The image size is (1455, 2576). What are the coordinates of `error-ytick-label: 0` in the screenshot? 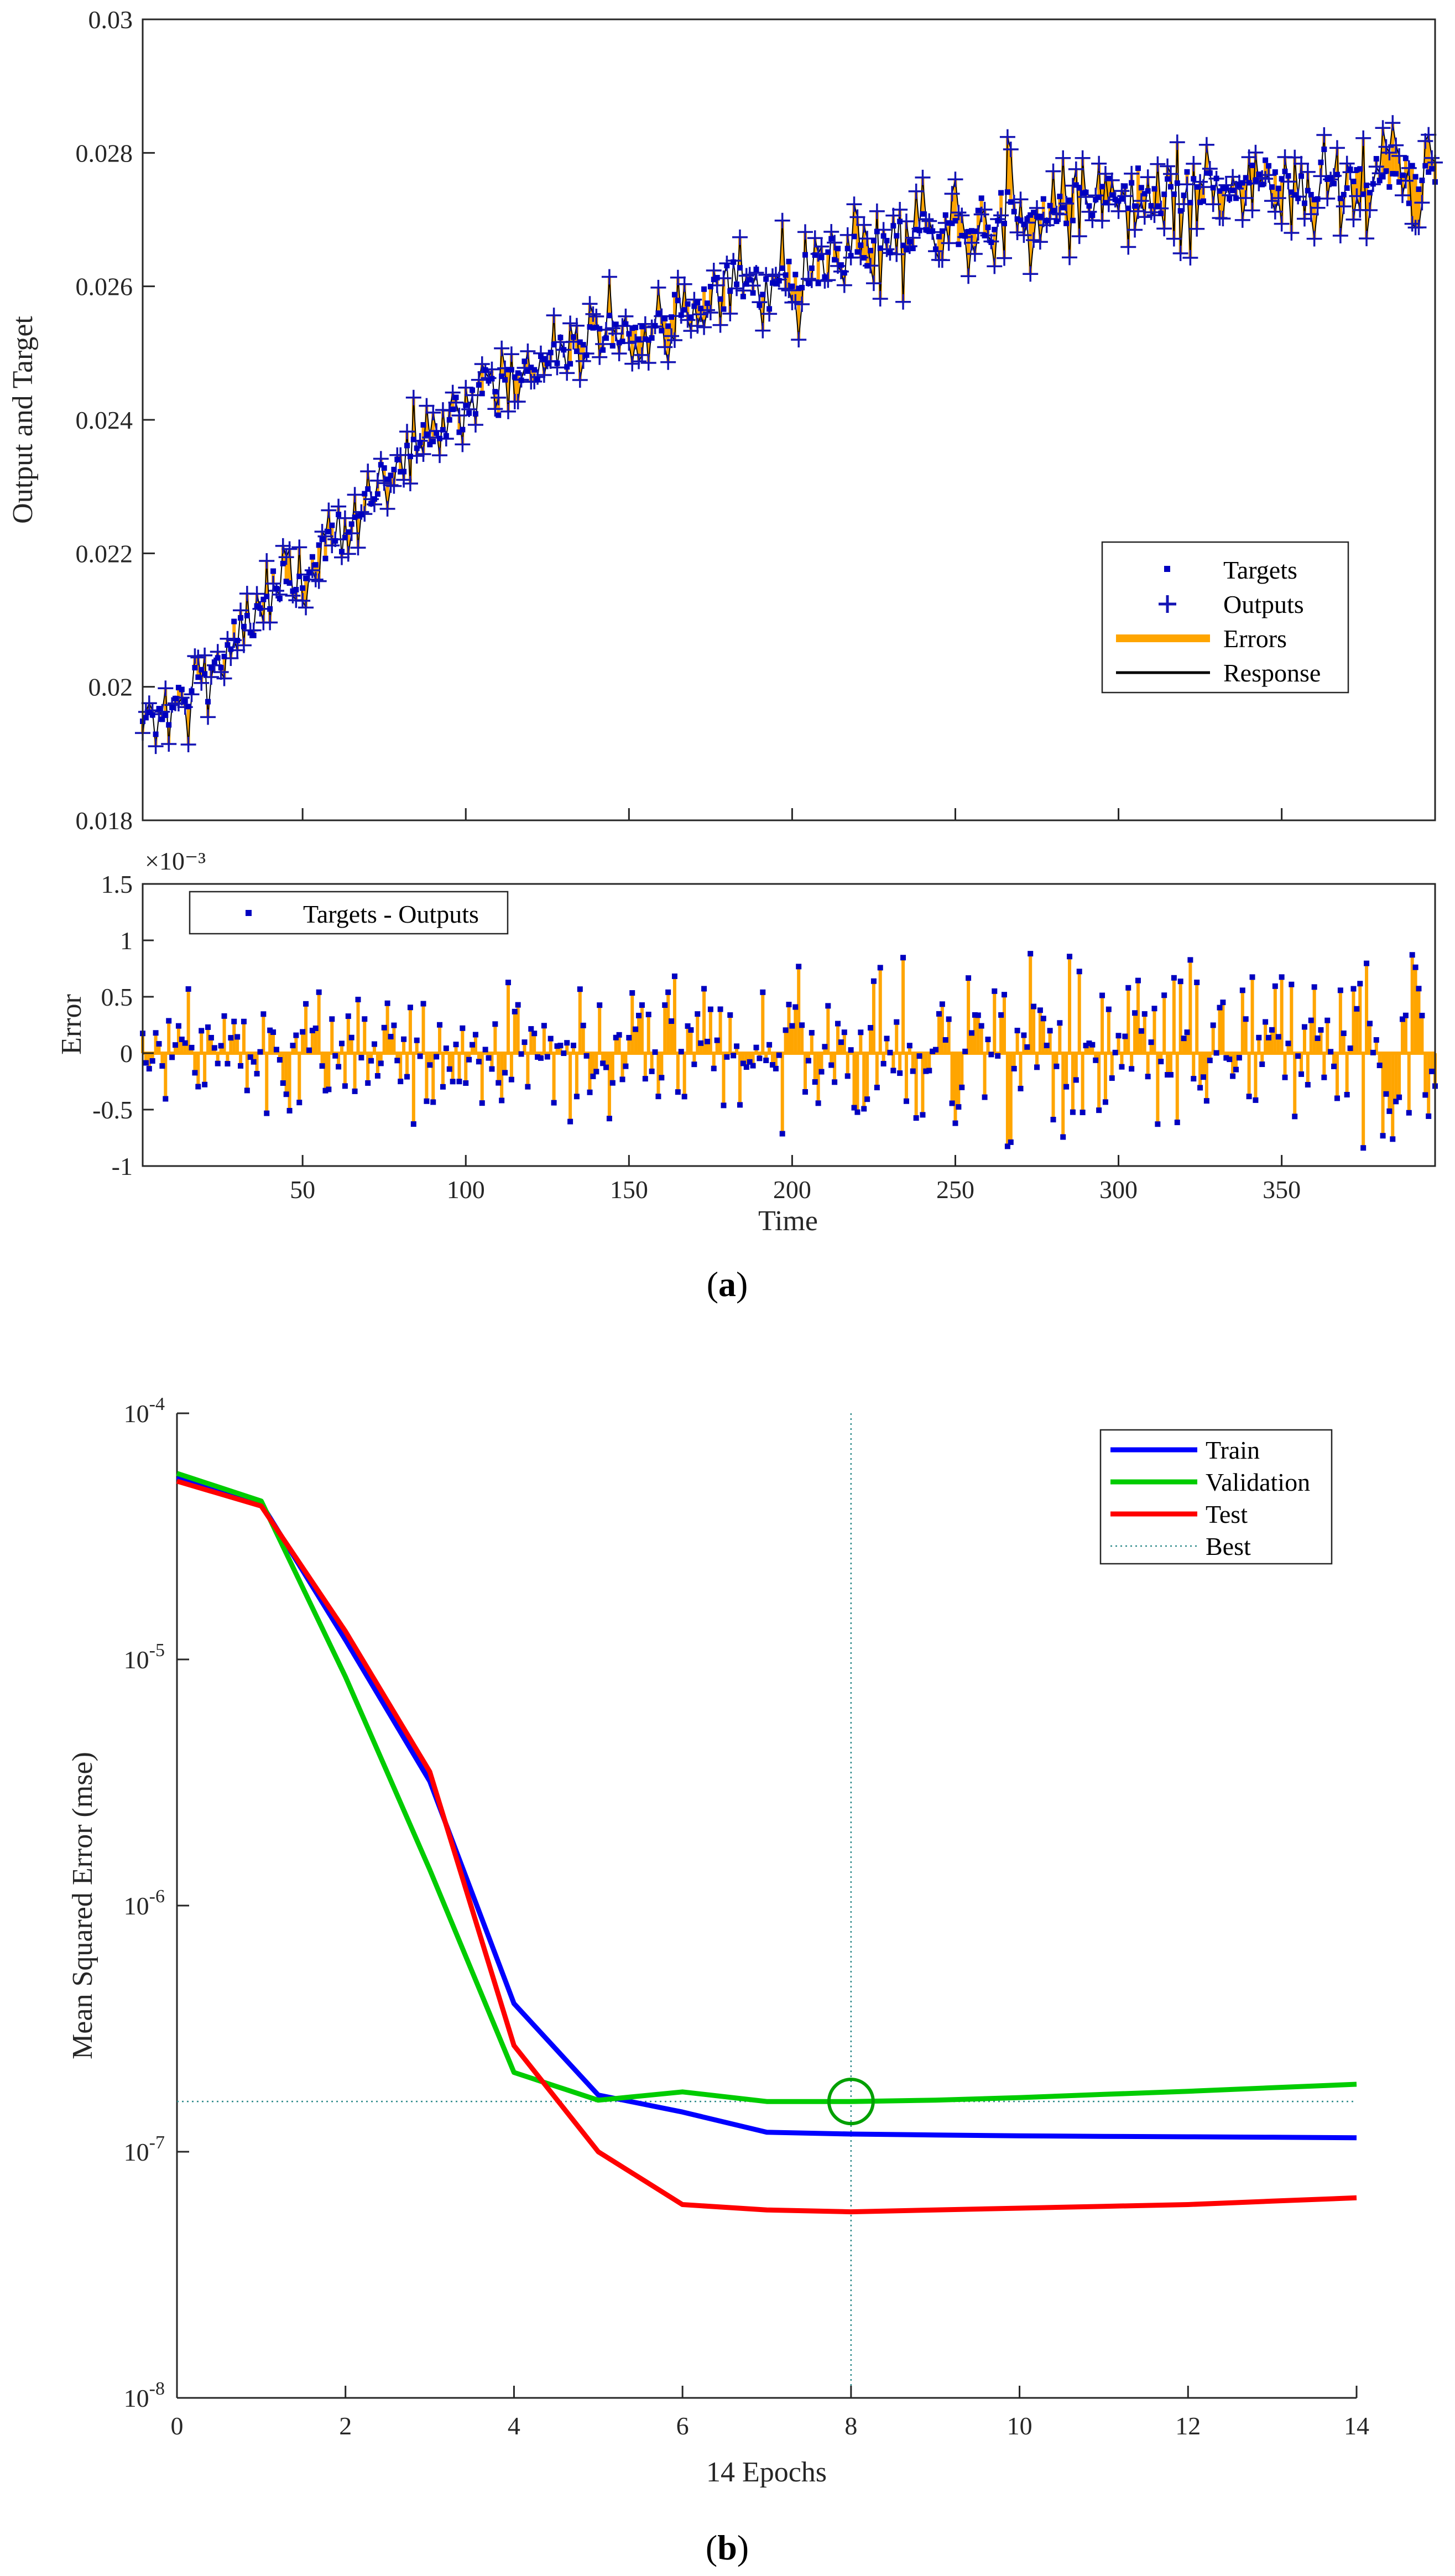 It's located at (126, 1054).